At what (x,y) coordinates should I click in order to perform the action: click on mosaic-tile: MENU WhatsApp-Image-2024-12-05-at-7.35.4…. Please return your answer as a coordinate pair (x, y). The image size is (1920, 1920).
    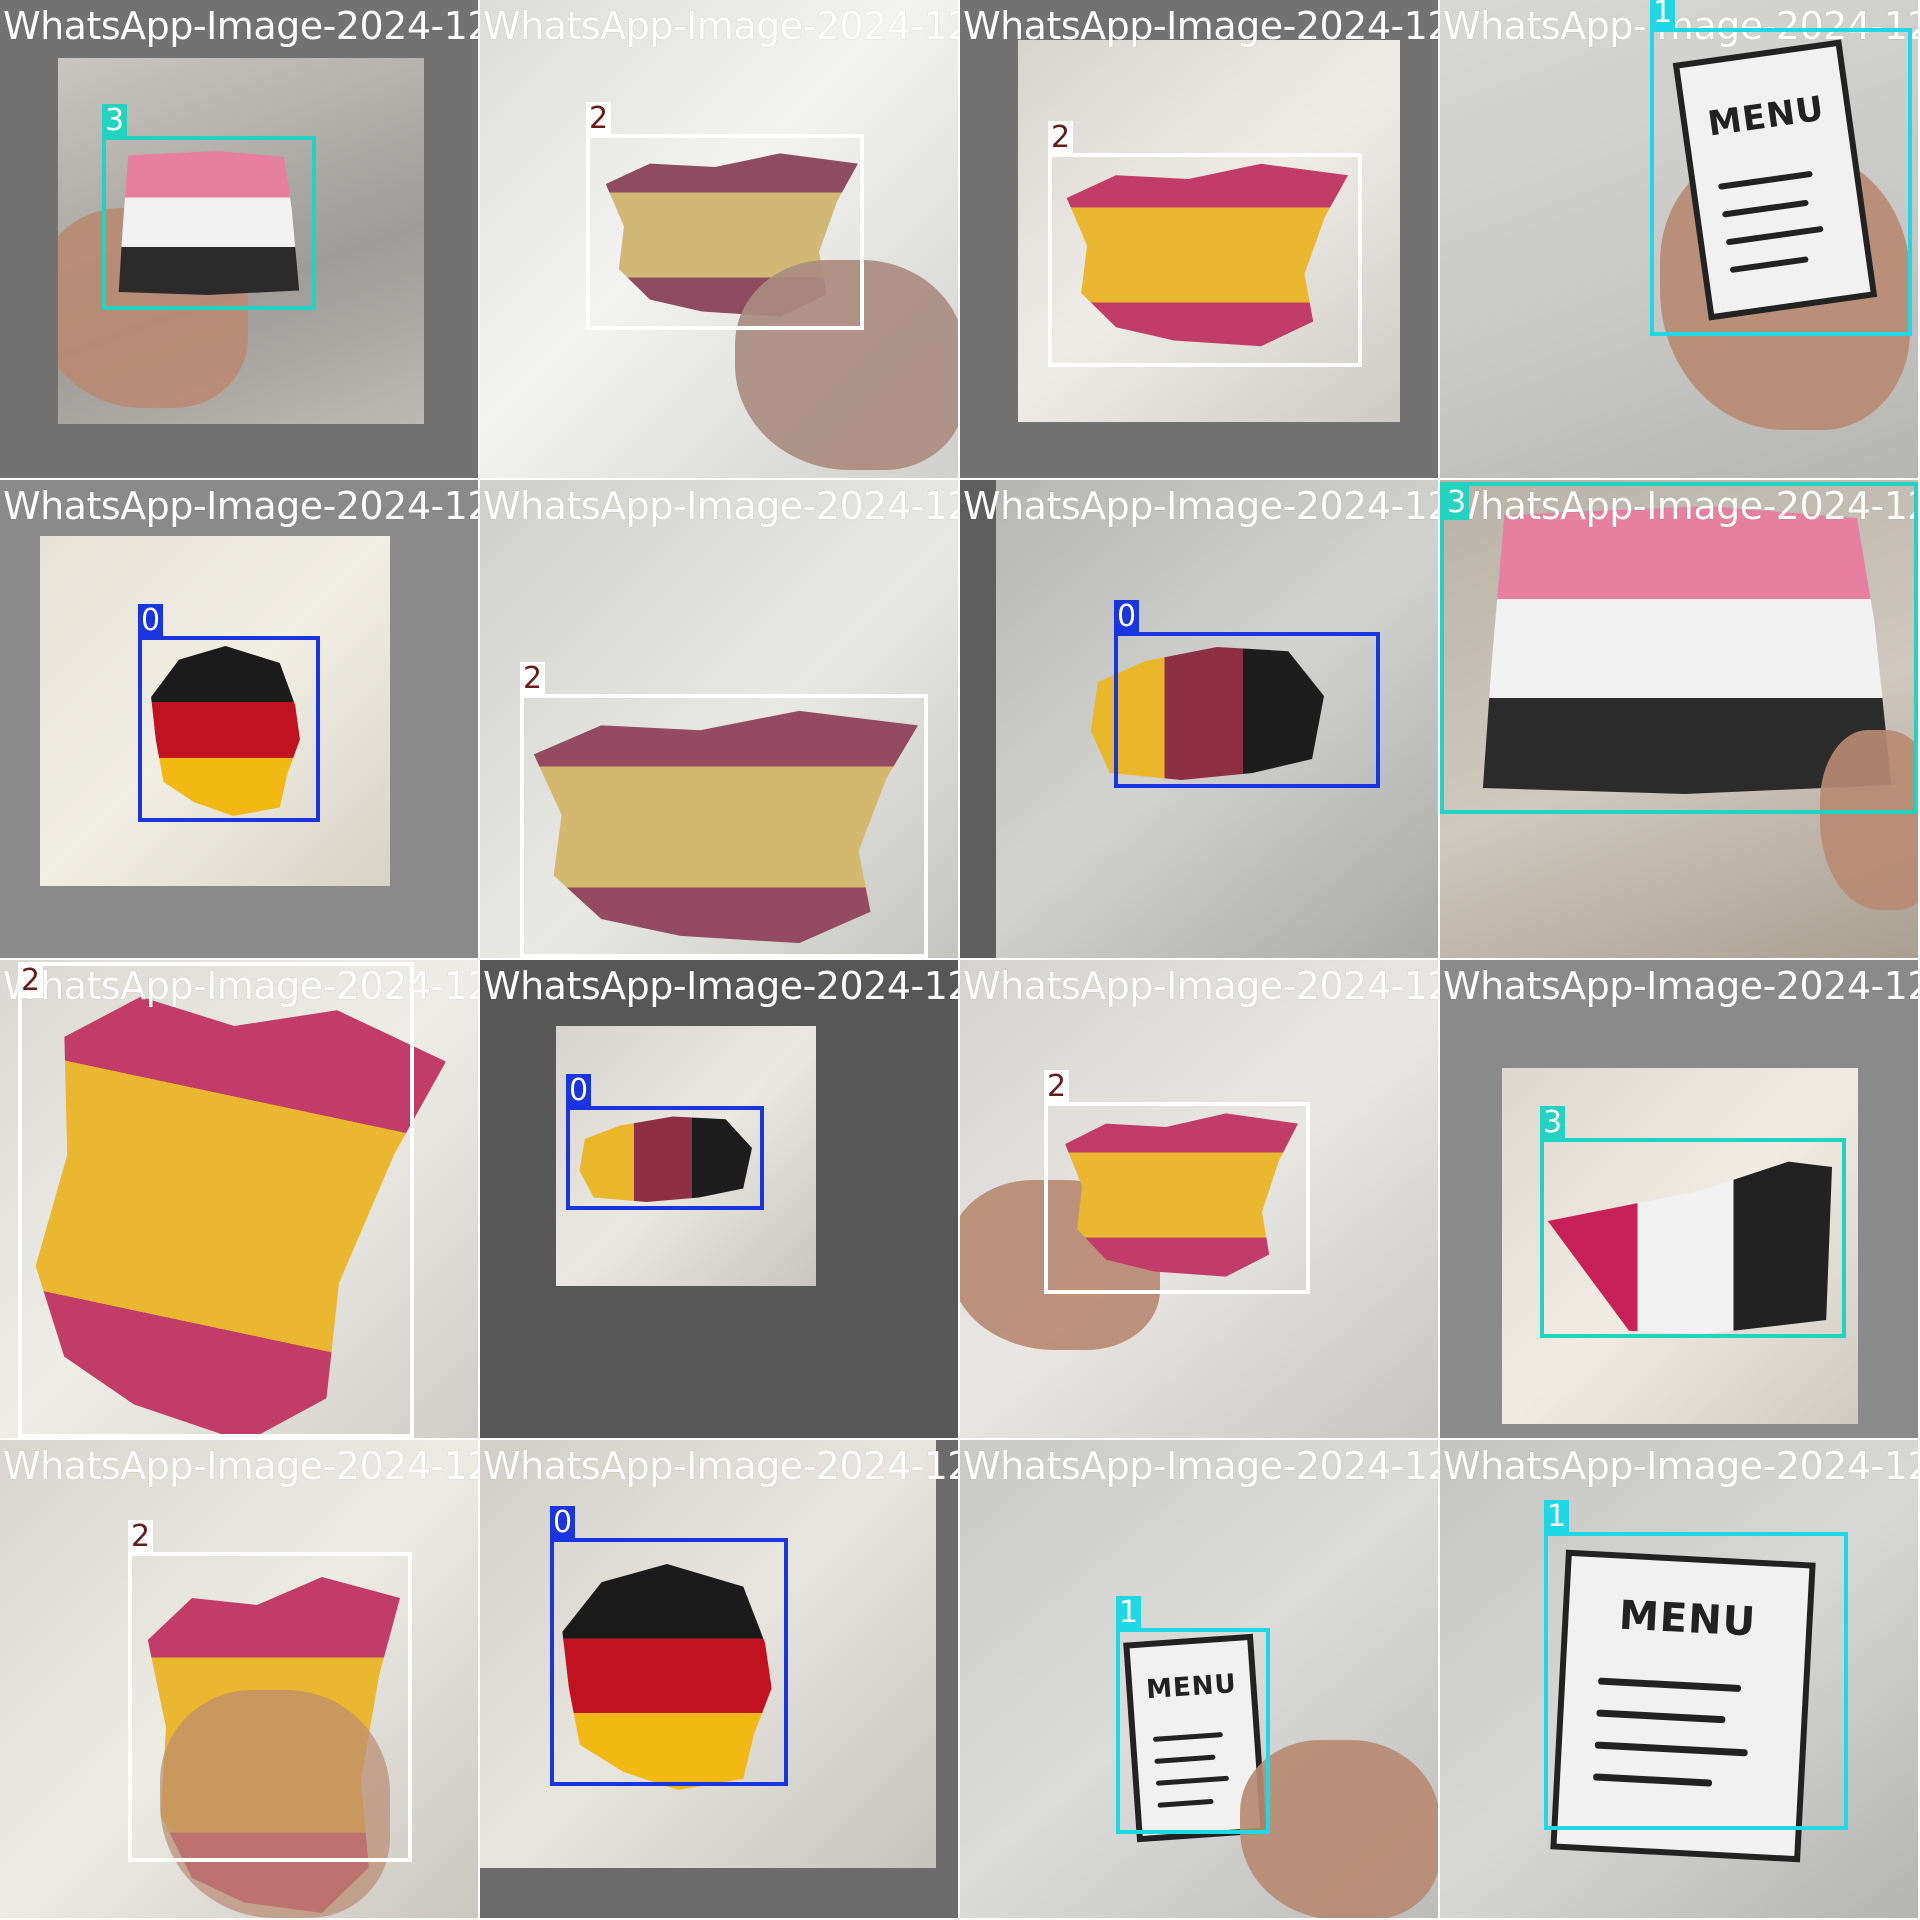
    Looking at the image, I should click on (1679, 239).